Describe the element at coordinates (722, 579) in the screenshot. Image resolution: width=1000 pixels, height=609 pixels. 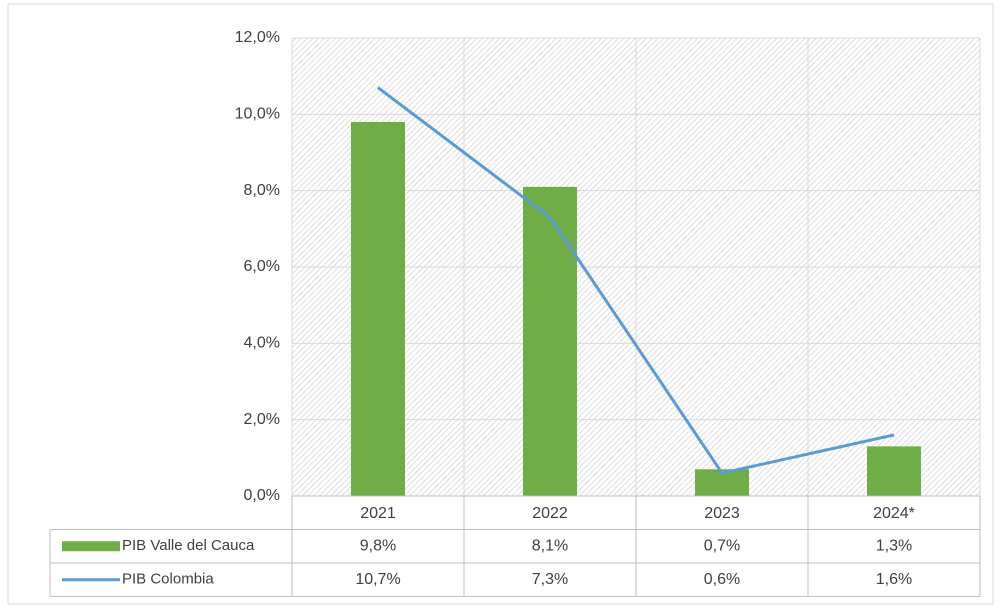
I see `table-value: 0,6%` at that location.